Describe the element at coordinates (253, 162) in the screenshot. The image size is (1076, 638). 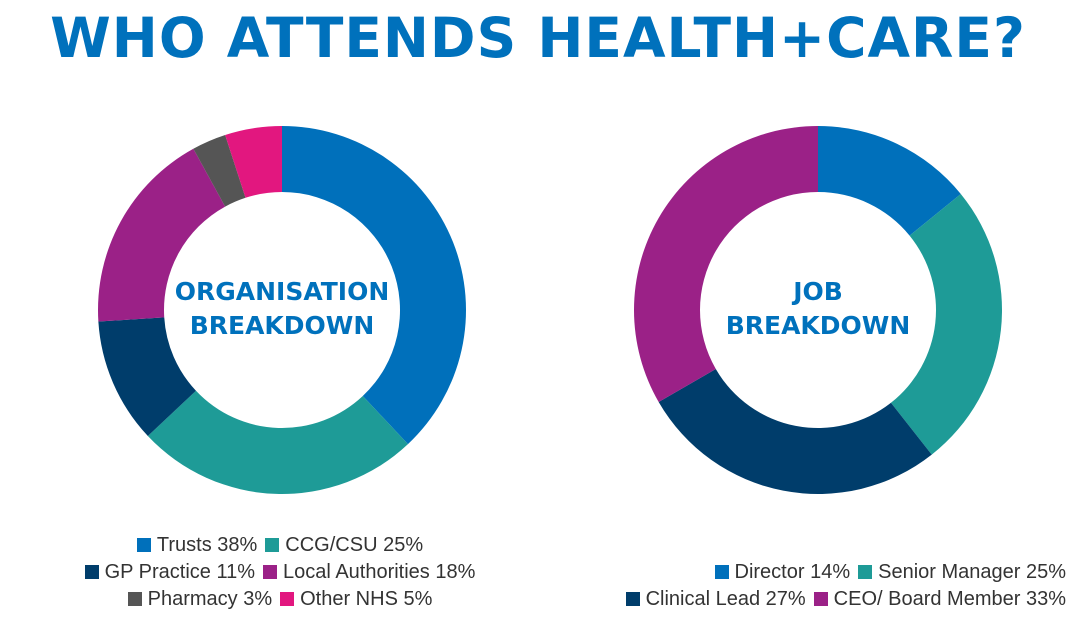
I see `donut-slice-other-nhs` at that location.